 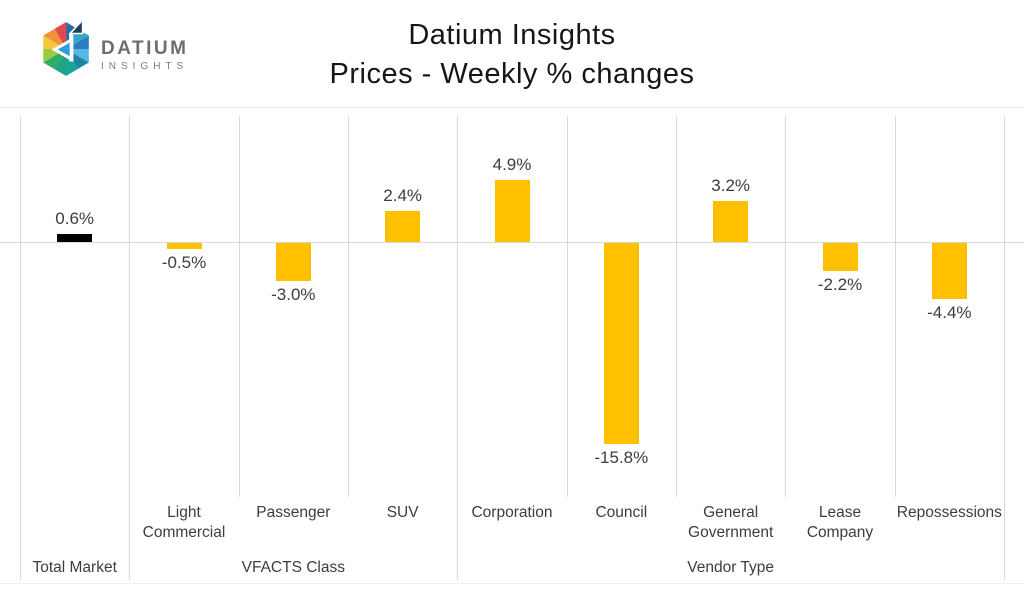 What do you see at coordinates (512, 74) in the screenshot?
I see `chart-title-line2: Prices - Weekly % changes` at bounding box center [512, 74].